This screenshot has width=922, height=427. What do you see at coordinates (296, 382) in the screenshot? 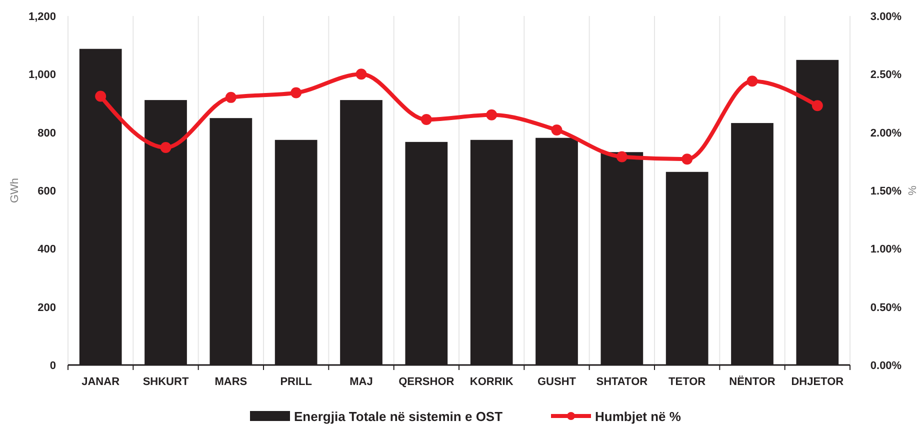
I see `x-tick-label: PRILL` at bounding box center [296, 382].